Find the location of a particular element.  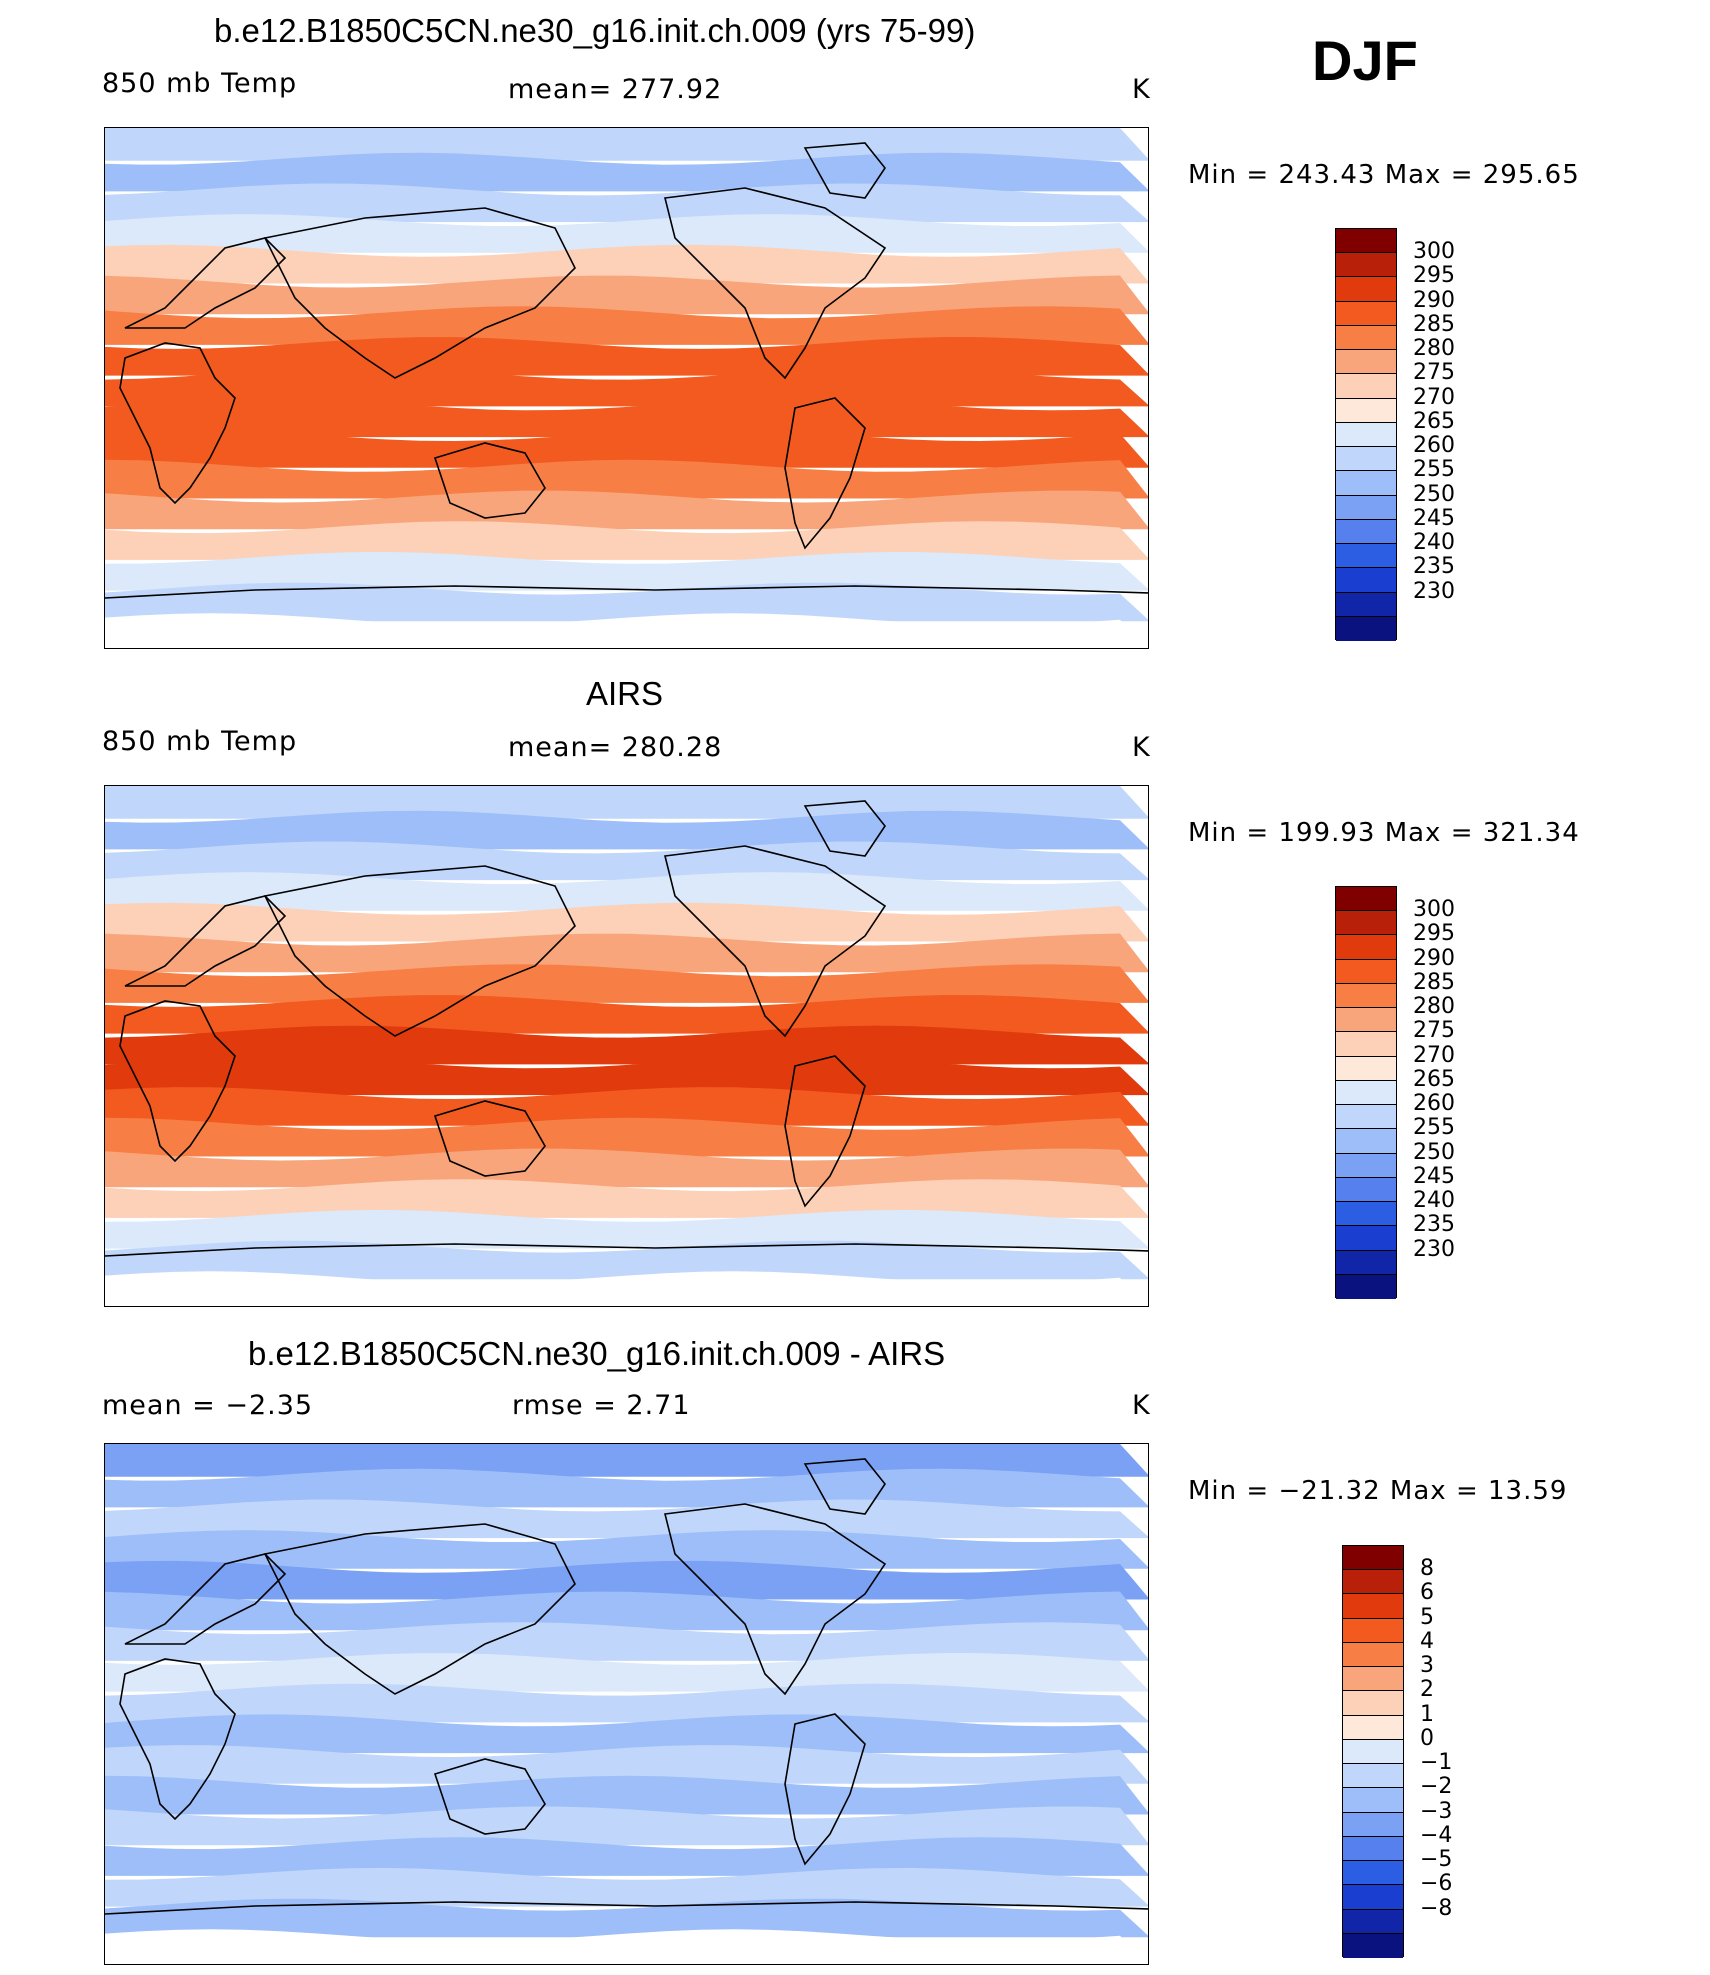

colorbar-tick-label: 240 is located at coordinates (1434, 1201).